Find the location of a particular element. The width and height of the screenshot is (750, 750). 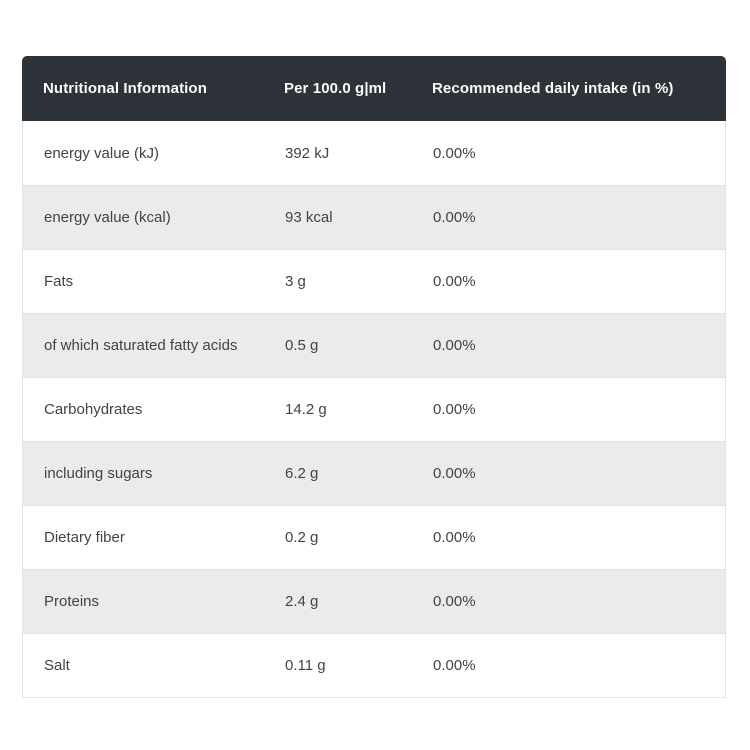

table-row: Fats 3 g 0.00% is located at coordinates (374, 281).